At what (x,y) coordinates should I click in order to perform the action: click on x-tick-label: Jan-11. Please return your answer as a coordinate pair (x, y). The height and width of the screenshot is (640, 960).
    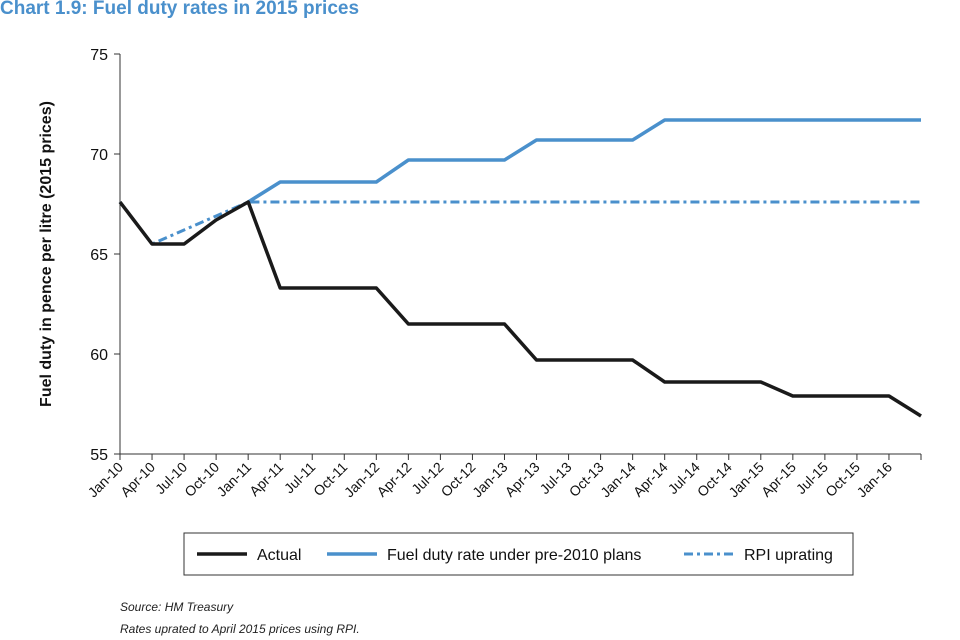
    Looking at the image, I should click on (233, 479).